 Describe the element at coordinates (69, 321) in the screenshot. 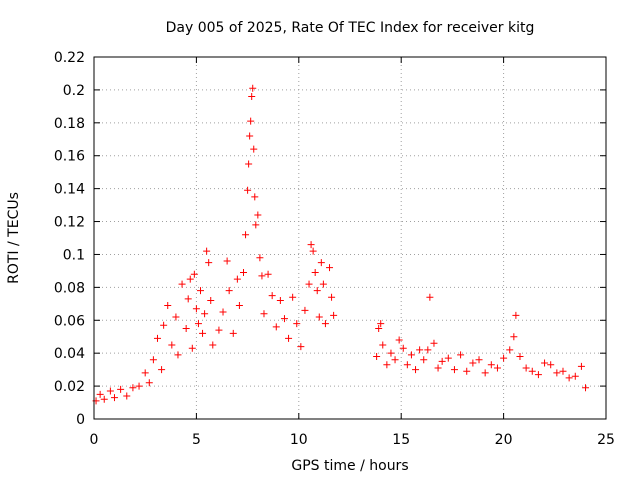

I see `y-tick-label: 0.06` at that location.